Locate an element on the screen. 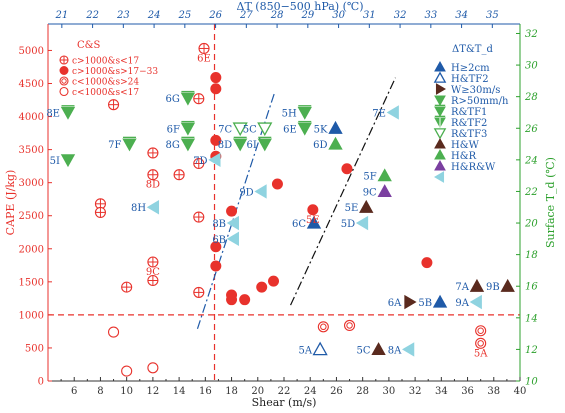 This screenshot has height=413, width=565. cape-point-label: 6E is located at coordinates (204, 58).